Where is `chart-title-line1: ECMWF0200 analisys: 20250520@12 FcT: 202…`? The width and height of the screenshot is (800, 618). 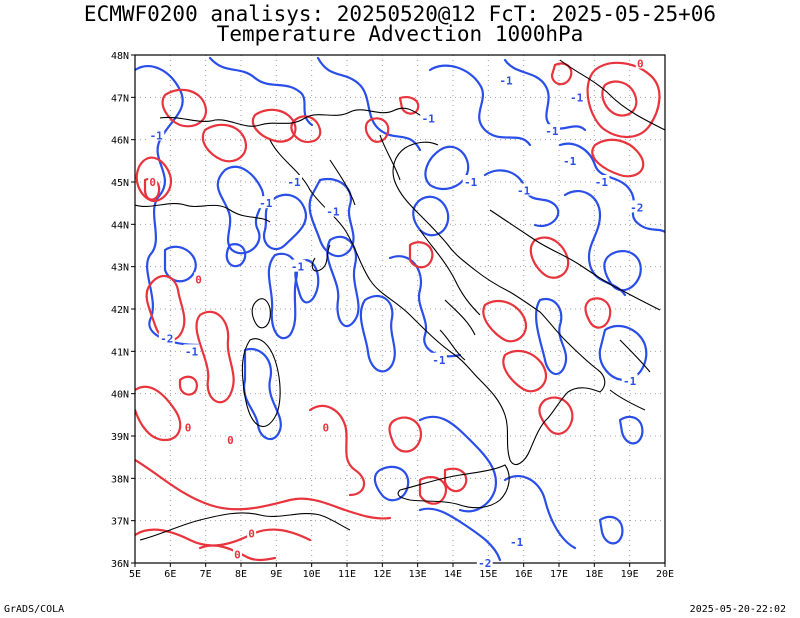 chart-title-line1: ECMWF0200 analisys: 20250520@12 FcT: 202… is located at coordinates (400, 14).